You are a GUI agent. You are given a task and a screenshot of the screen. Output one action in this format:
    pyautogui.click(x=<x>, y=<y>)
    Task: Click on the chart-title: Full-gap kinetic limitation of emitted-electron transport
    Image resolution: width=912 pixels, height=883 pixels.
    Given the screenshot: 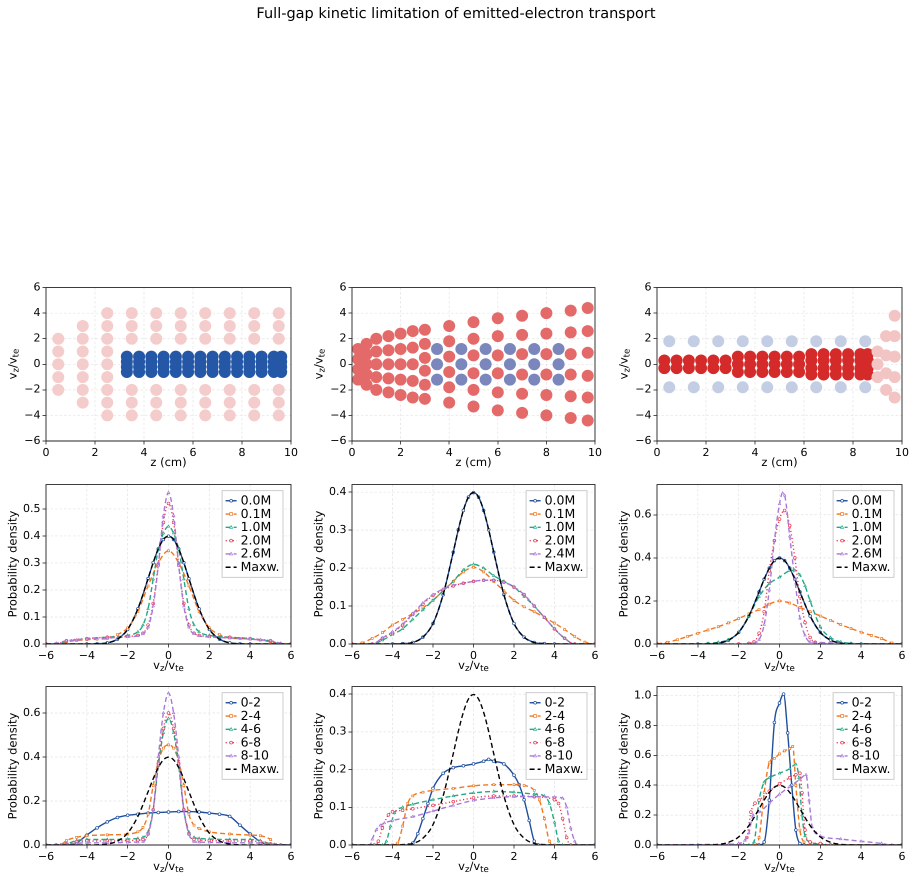 What is the action you would take?
    pyautogui.click(x=456, y=14)
    